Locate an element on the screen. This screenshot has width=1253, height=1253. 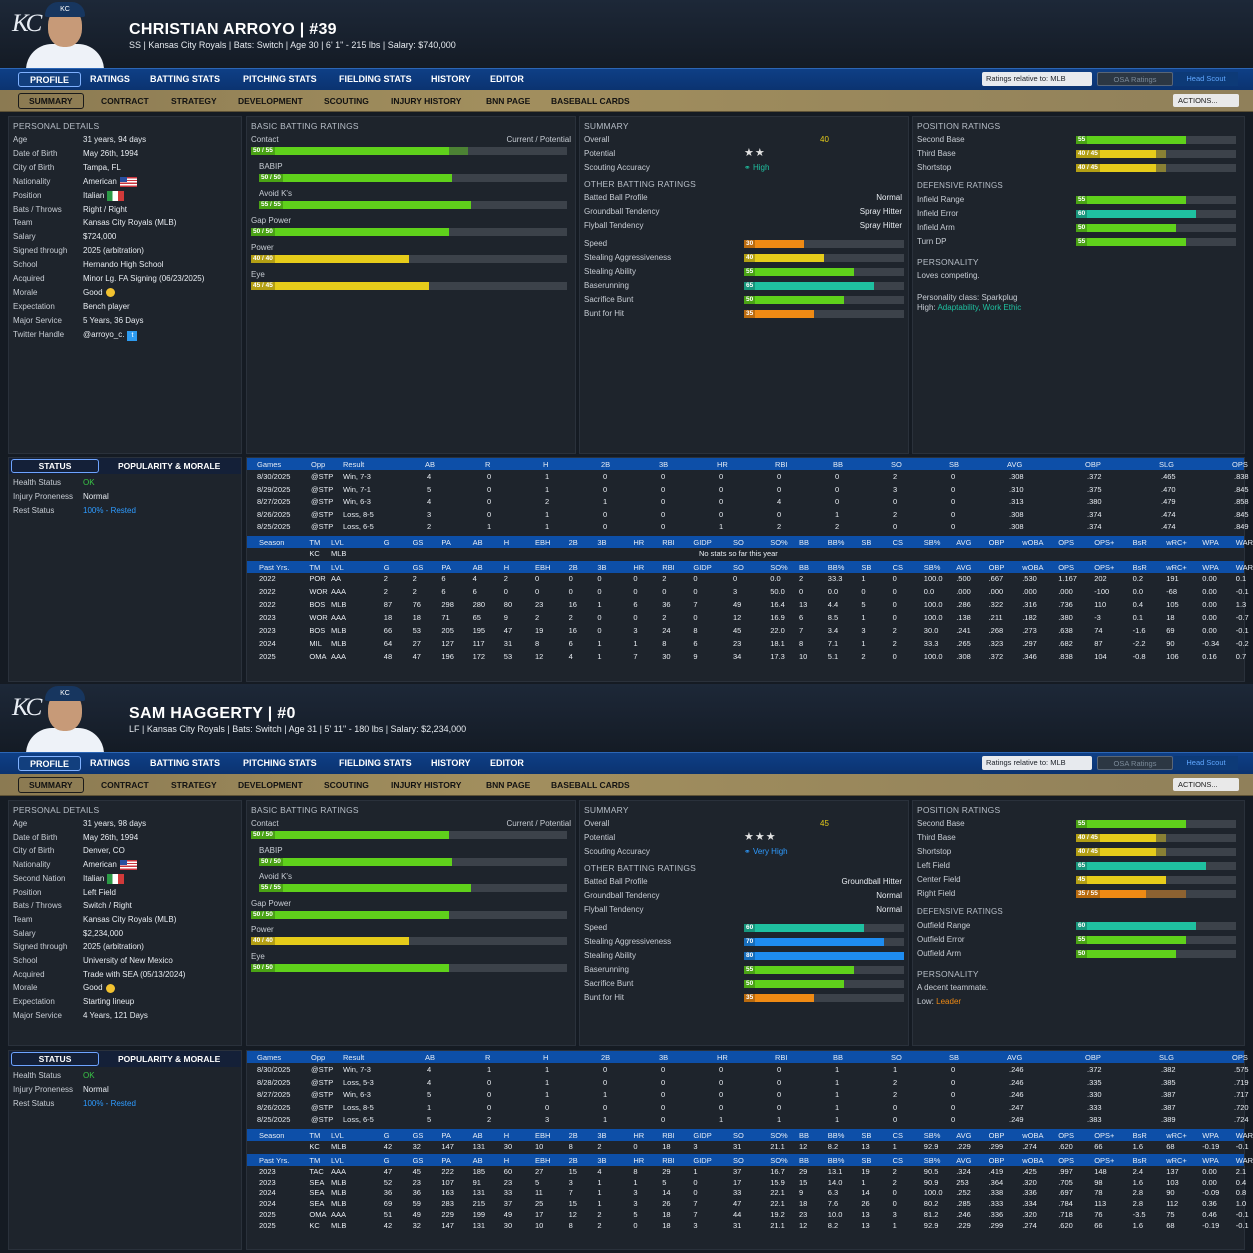
defensive-value: 55 is located at coordinates (1082, 200).